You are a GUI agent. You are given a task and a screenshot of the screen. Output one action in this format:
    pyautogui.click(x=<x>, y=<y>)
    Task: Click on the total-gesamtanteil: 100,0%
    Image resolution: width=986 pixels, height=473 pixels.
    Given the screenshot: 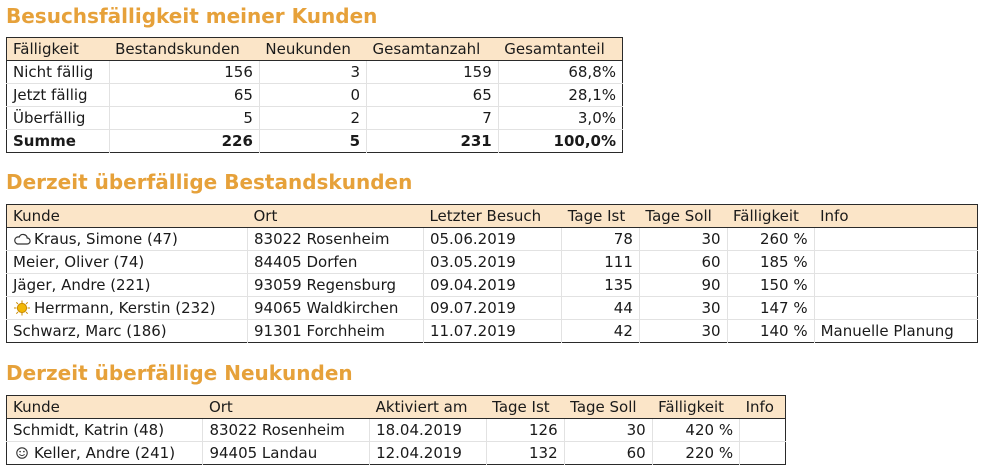 What is the action you would take?
    pyautogui.click(x=584, y=141)
    